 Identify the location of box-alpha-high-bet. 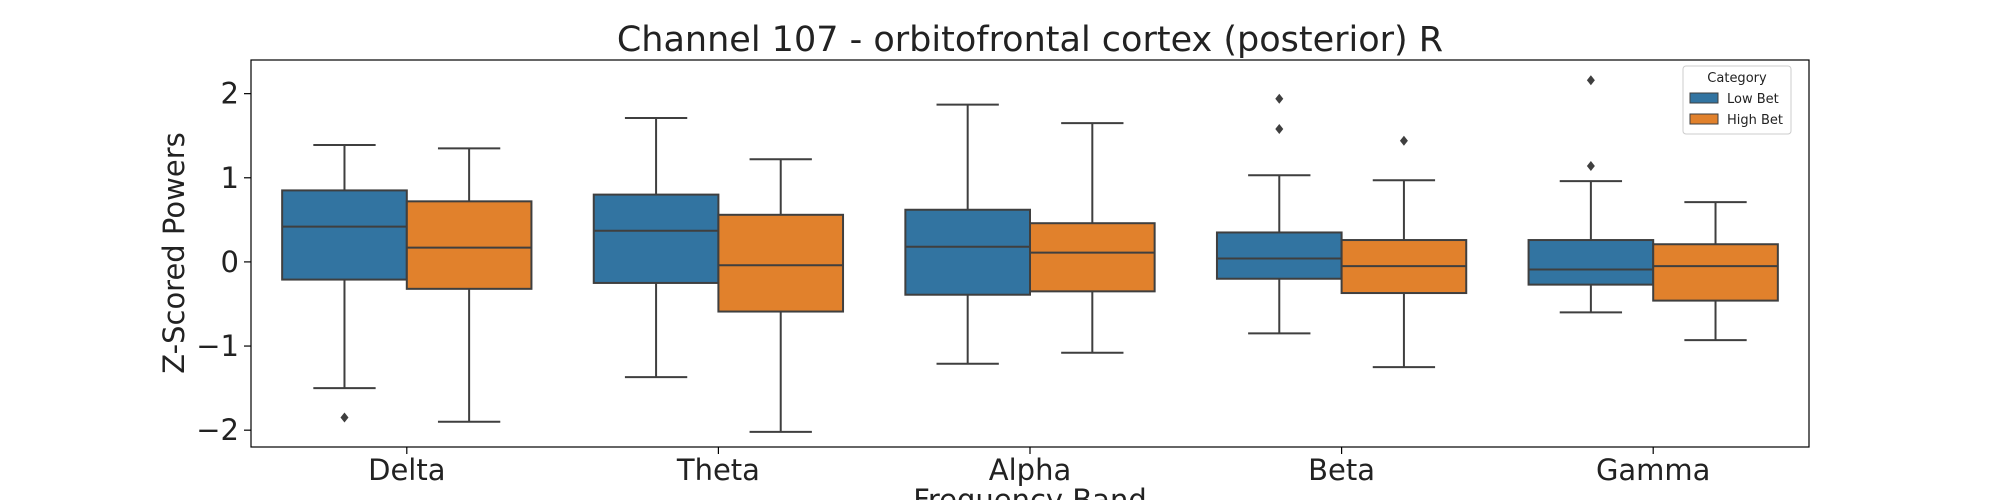
(1092, 238).